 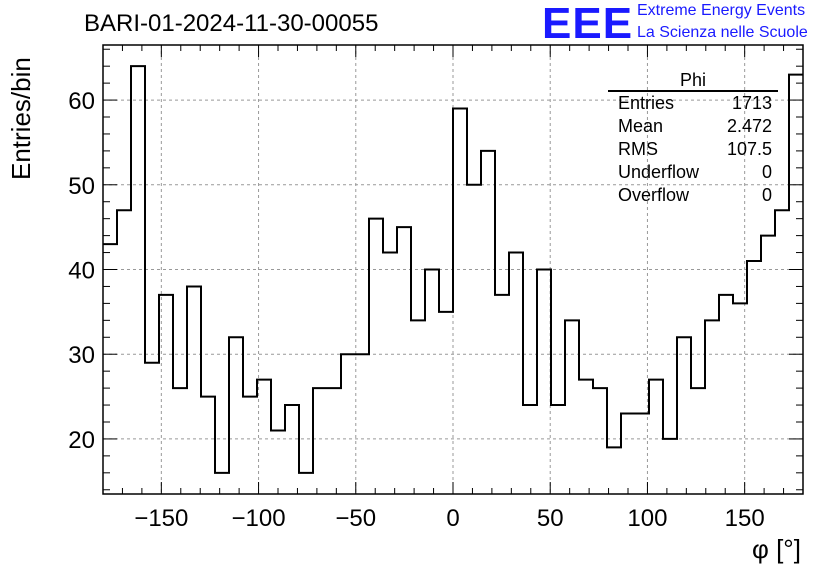 I want to click on x-tick-label: −100, so click(x=259, y=518).